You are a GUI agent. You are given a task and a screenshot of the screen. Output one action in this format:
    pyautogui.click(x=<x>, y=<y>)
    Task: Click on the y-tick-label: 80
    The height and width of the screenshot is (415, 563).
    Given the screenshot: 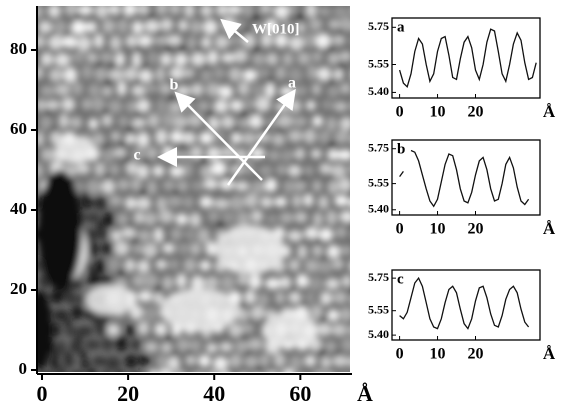 What is the action you would take?
    pyautogui.click(x=18, y=48)
    